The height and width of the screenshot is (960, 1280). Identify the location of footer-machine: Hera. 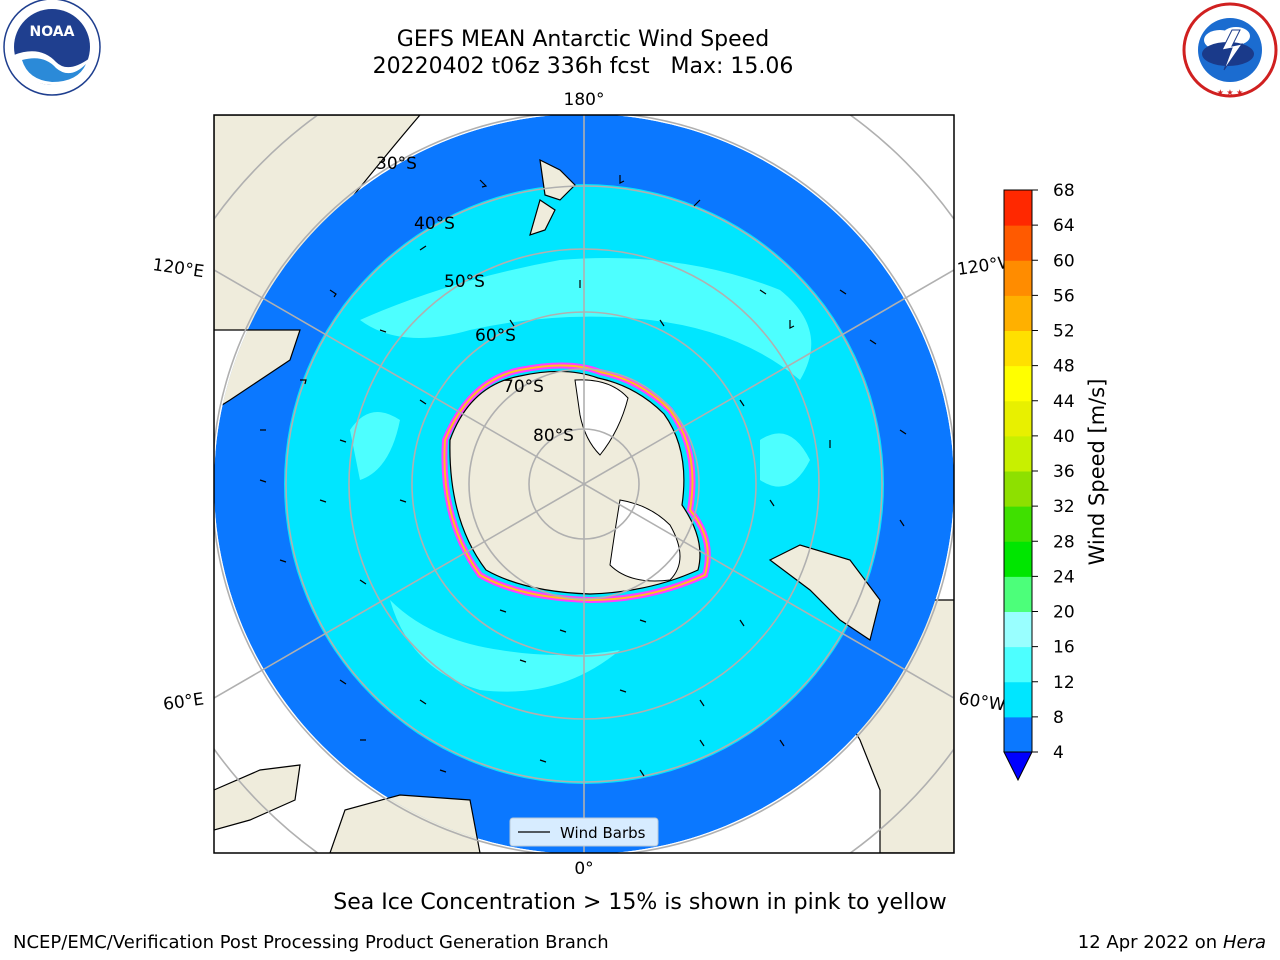
(1244, 942).